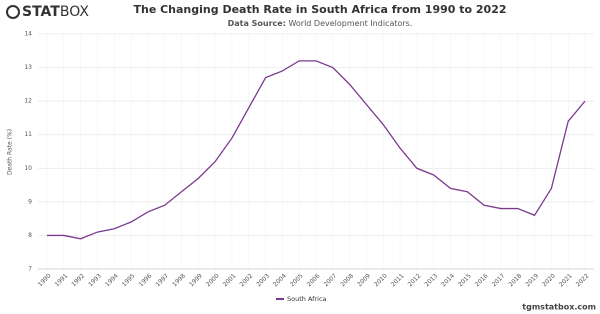  What do you see at coordinates (28, 101) in the screenshot?
I see `y-tick-label: 12` at bounding box center [28, 101].